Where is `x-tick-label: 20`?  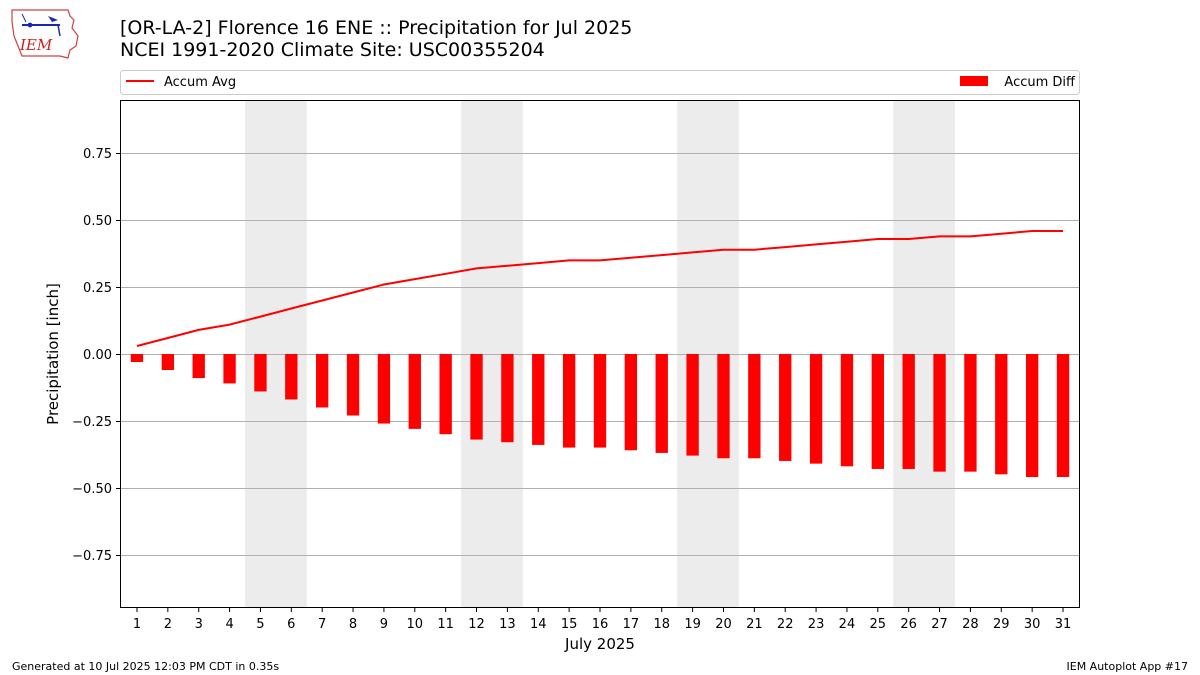
x-tick-label: 20 is located at coordinates (723, 624).